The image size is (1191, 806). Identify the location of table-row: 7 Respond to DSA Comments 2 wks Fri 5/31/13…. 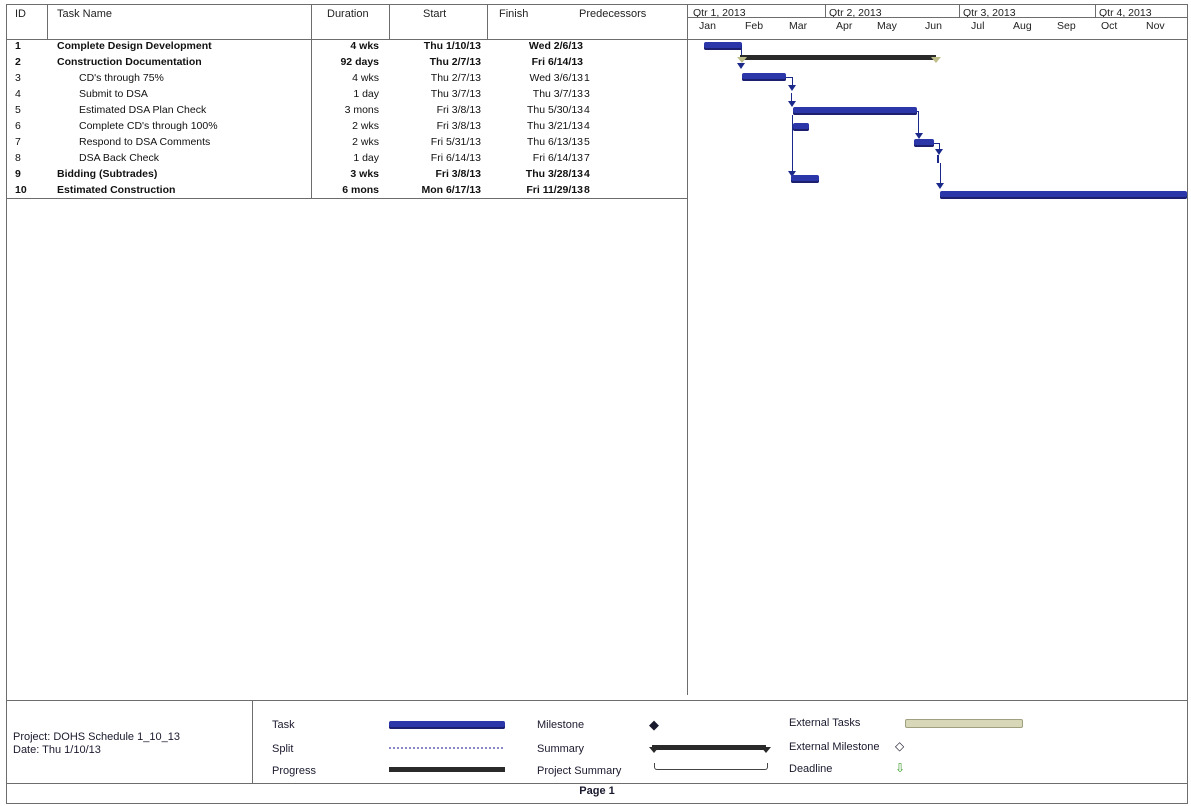
(347, 142).